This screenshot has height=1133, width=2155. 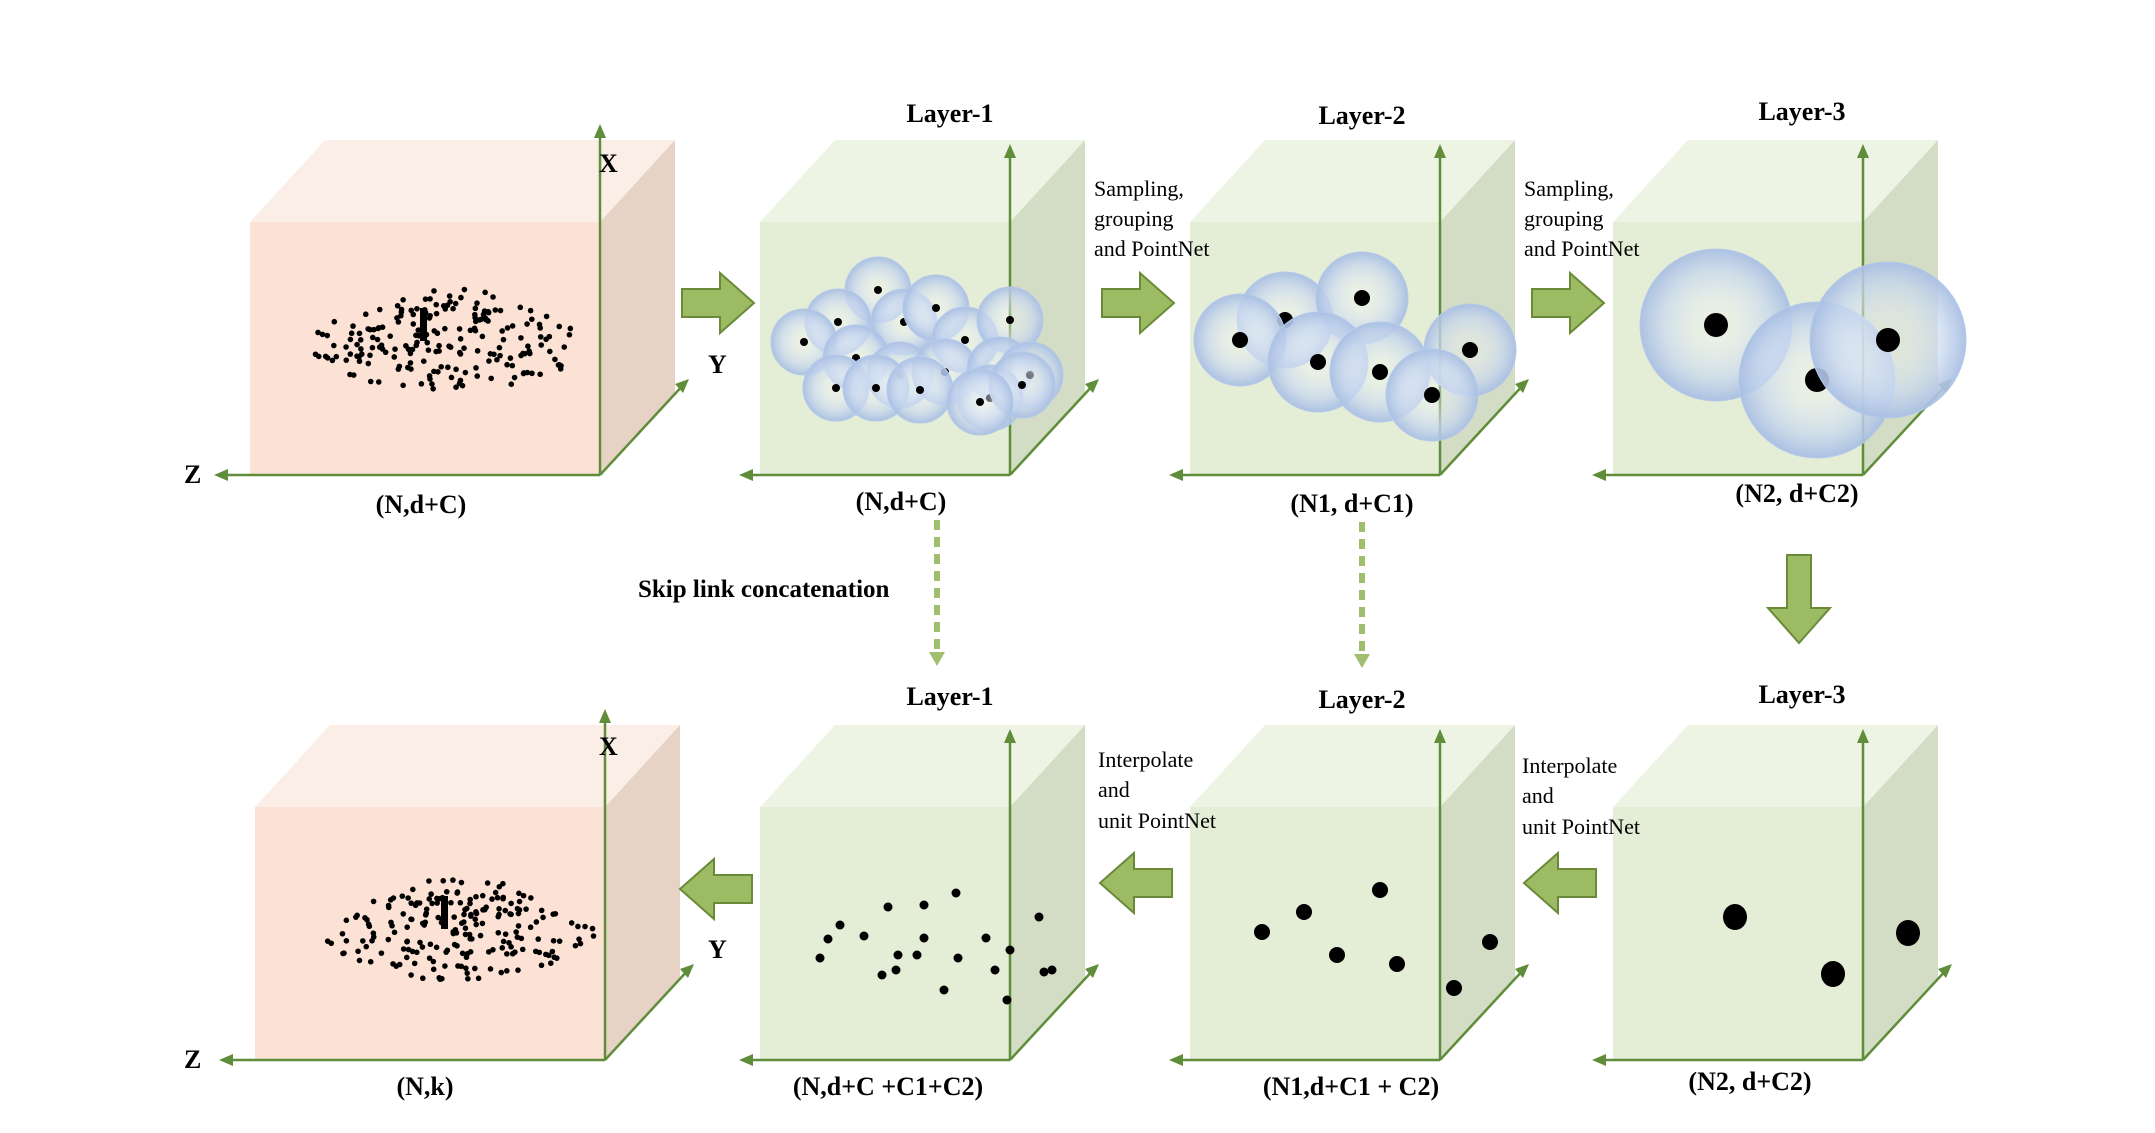 I want to click on bottom-layer-3-title: Layer-3, so click(x=1801, y=694).